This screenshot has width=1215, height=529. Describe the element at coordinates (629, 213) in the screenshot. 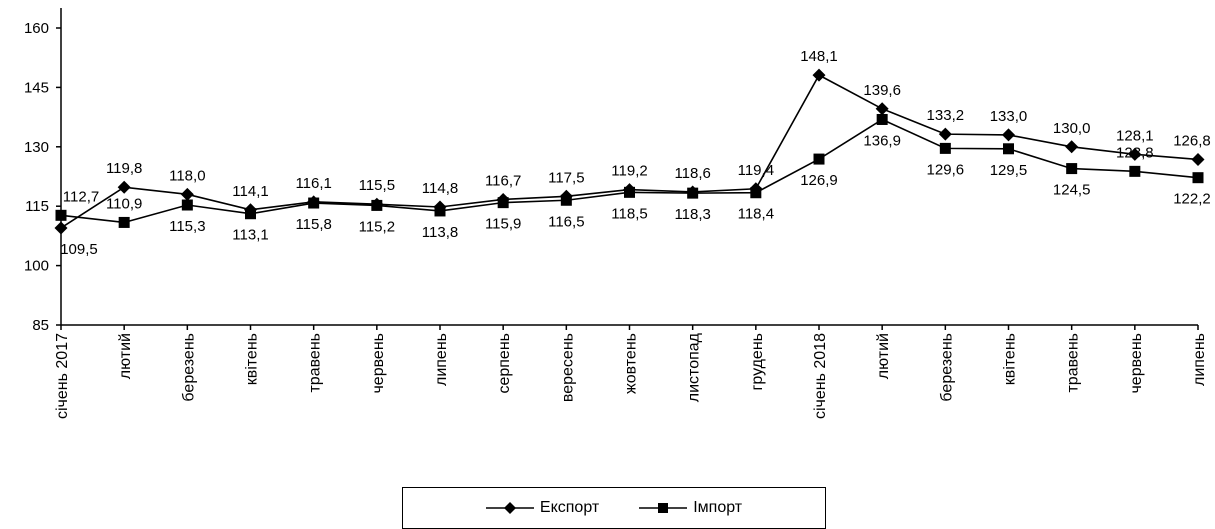

I see `import-data-label: 118,5` at that location.